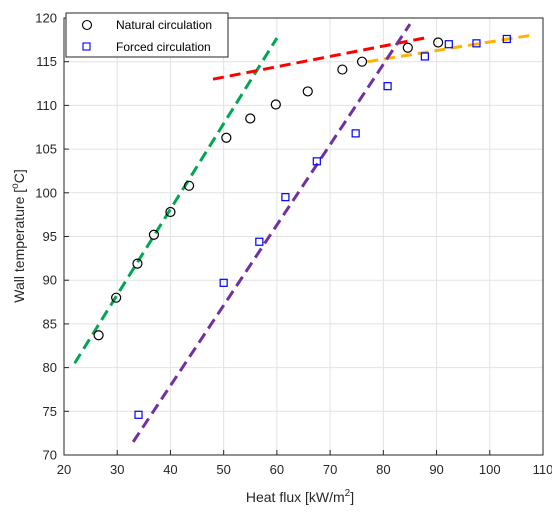 The image size is (552, 514). I want to click on y-tick-label: 110, so click(46, 105).